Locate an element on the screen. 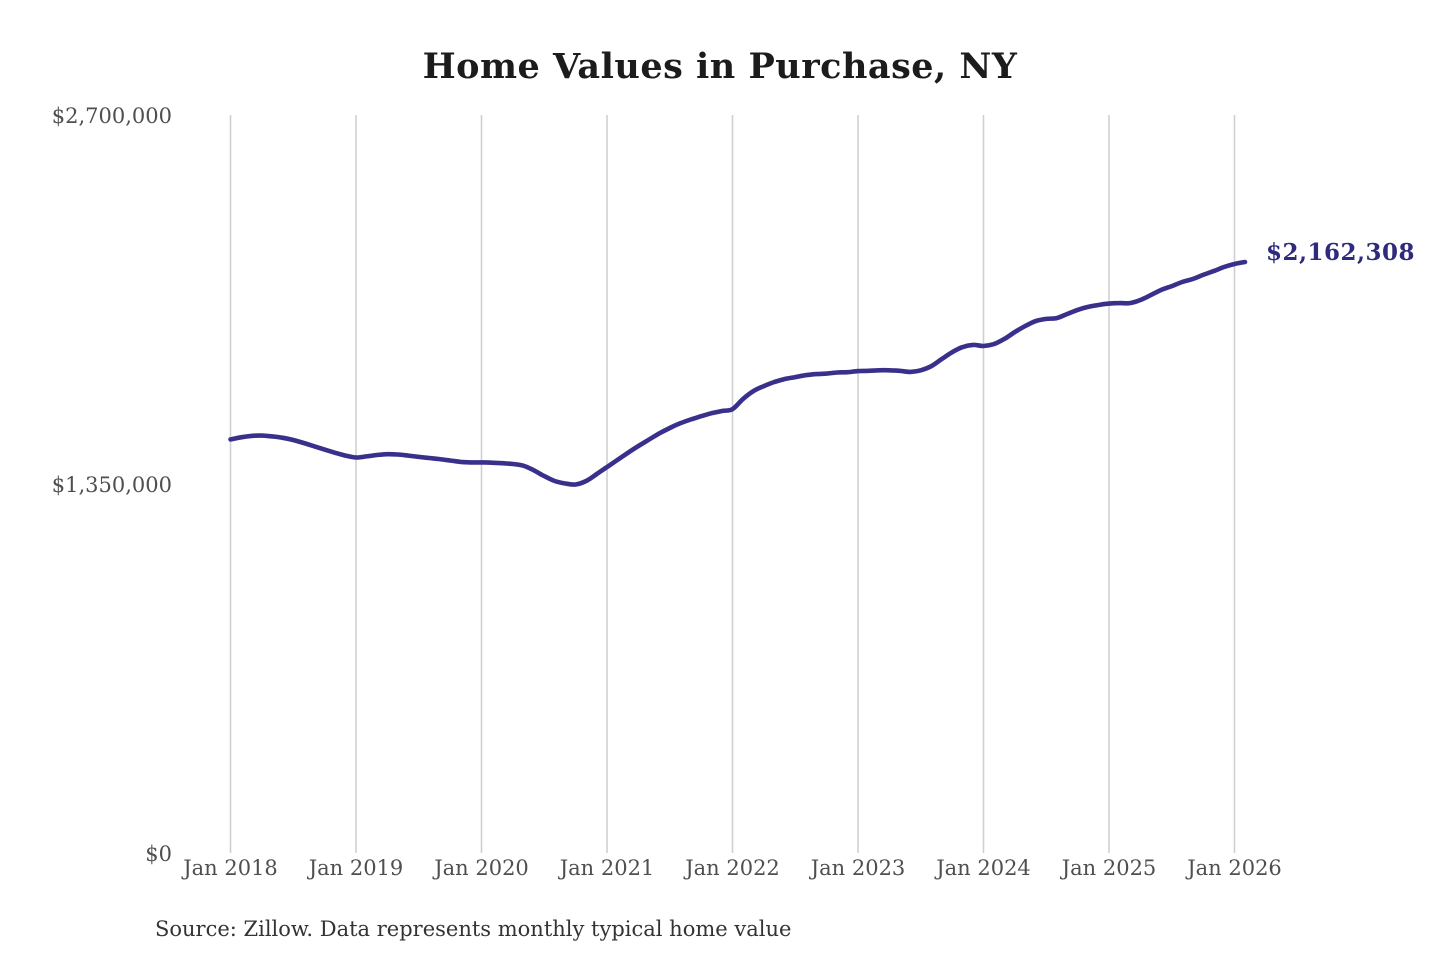  x-axis-tick-label: Jan 2025 is located at coordinates (1109, 868).